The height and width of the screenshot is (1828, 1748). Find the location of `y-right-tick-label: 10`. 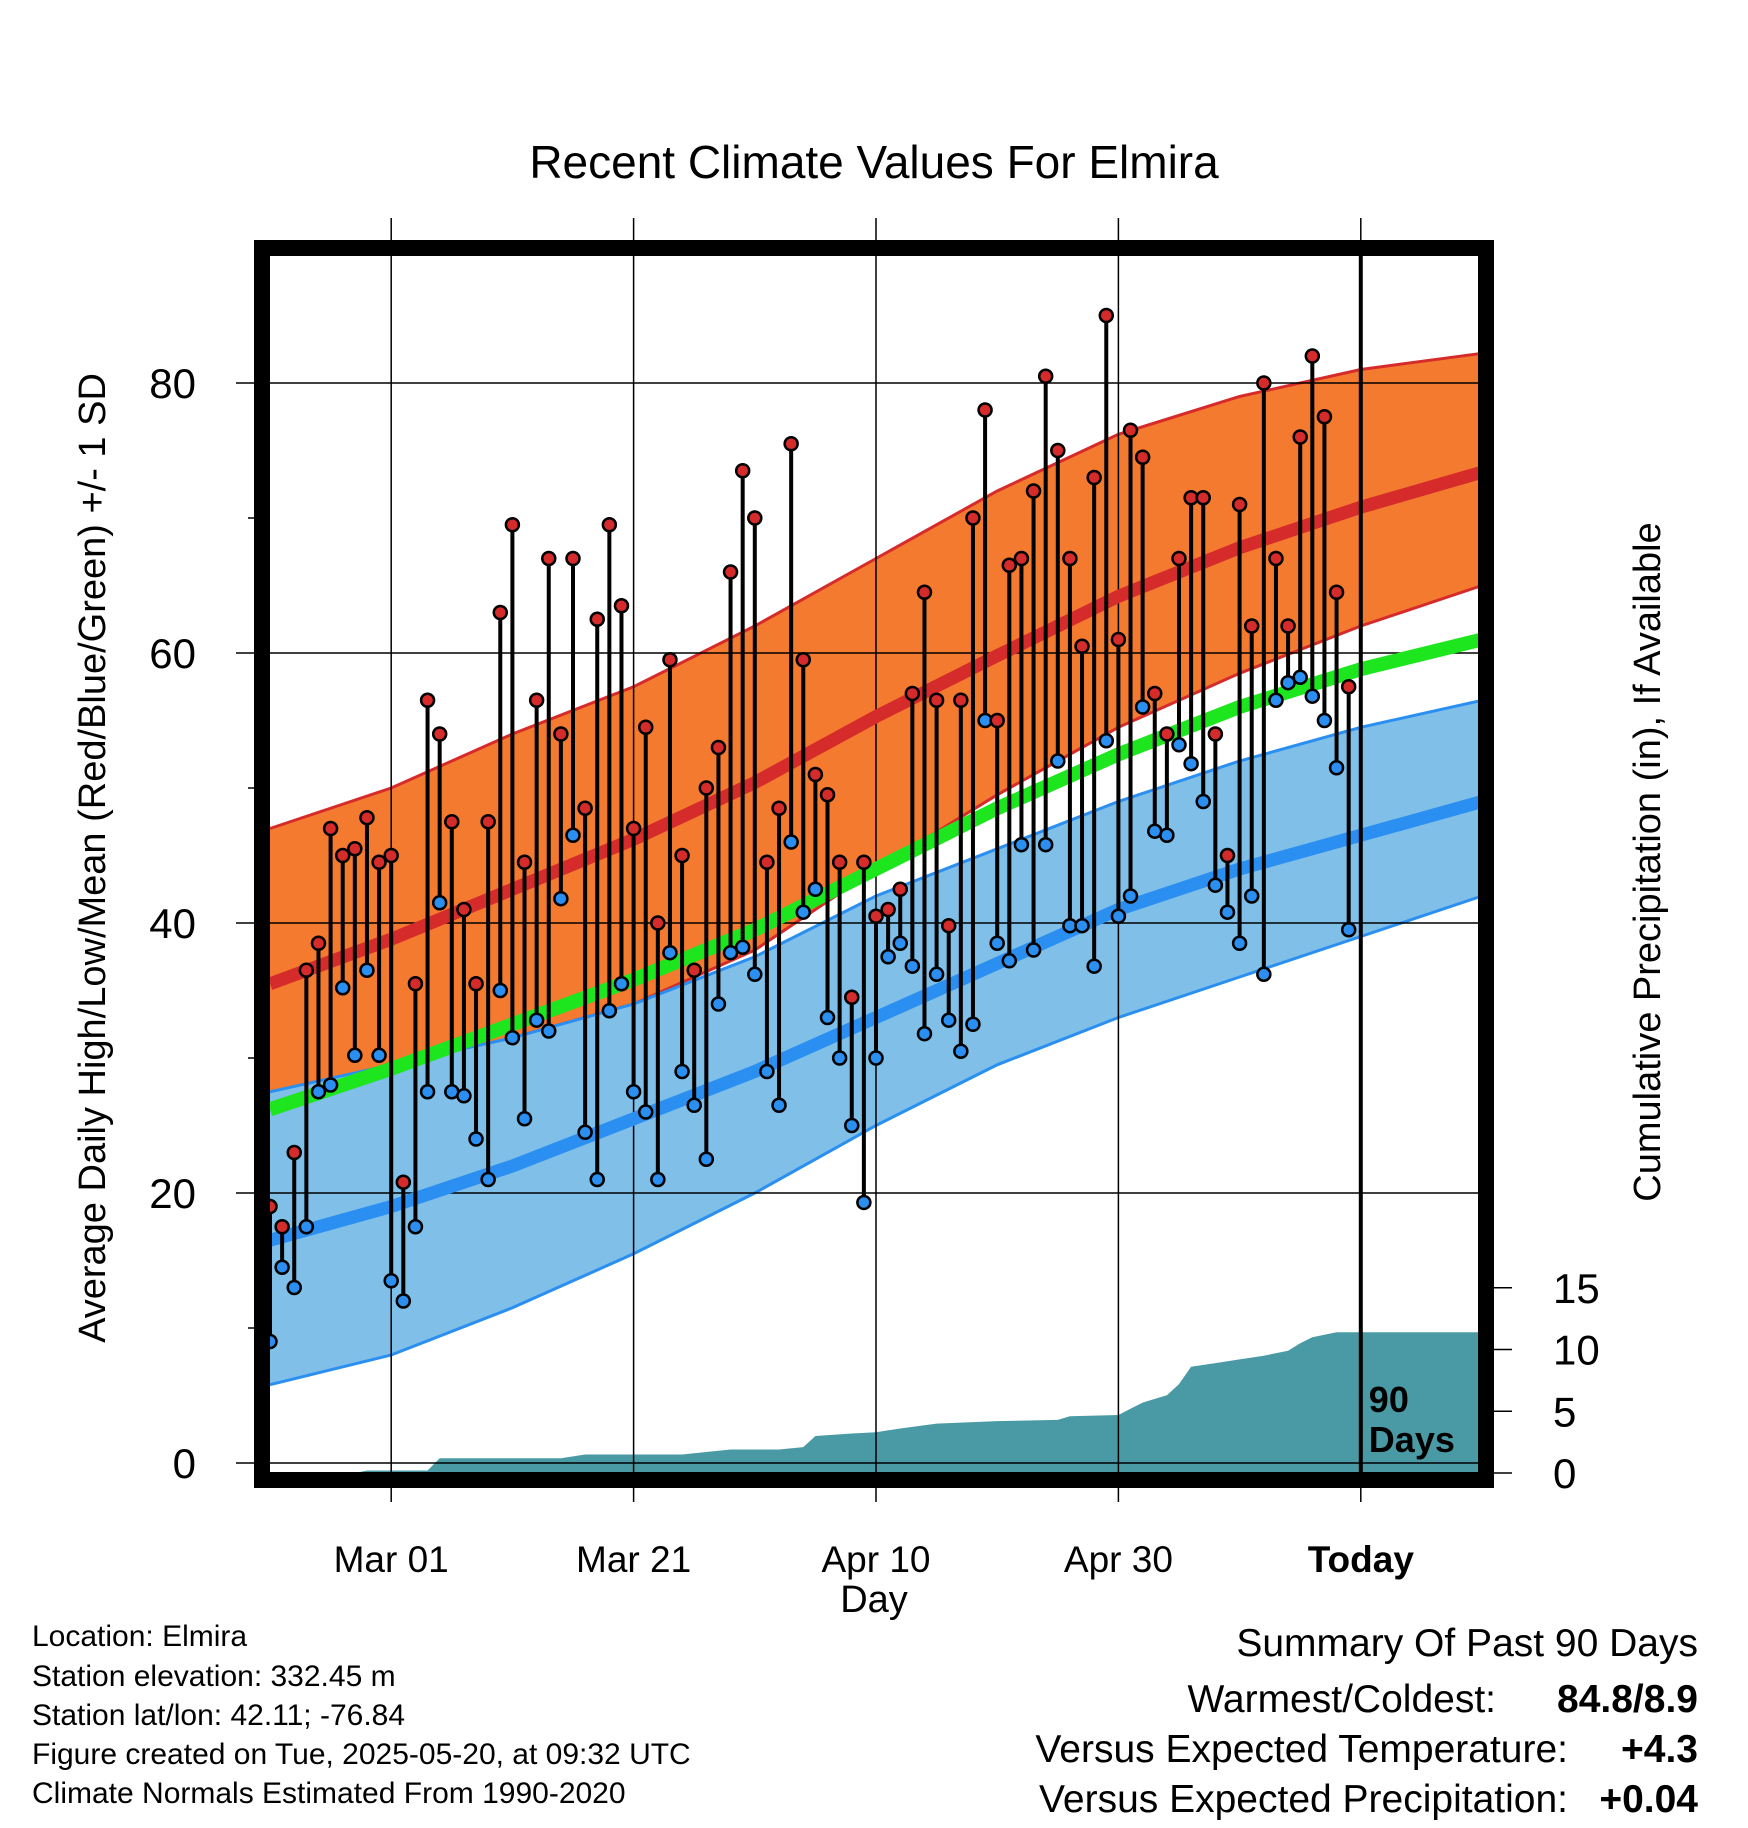

y-right-tick-label: 10 is located at coordinates (1576, 1350).